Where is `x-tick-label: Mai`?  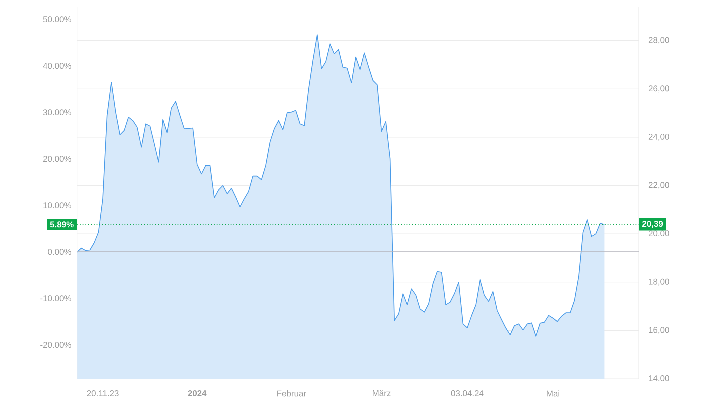
x-tick-label: Mai is located at coordinates (553, 393).